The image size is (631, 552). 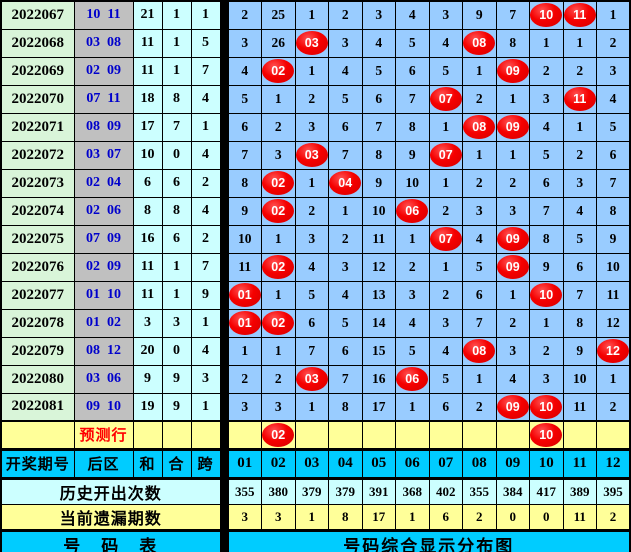 I want to click on section-divider, so click(x=224, y=276).